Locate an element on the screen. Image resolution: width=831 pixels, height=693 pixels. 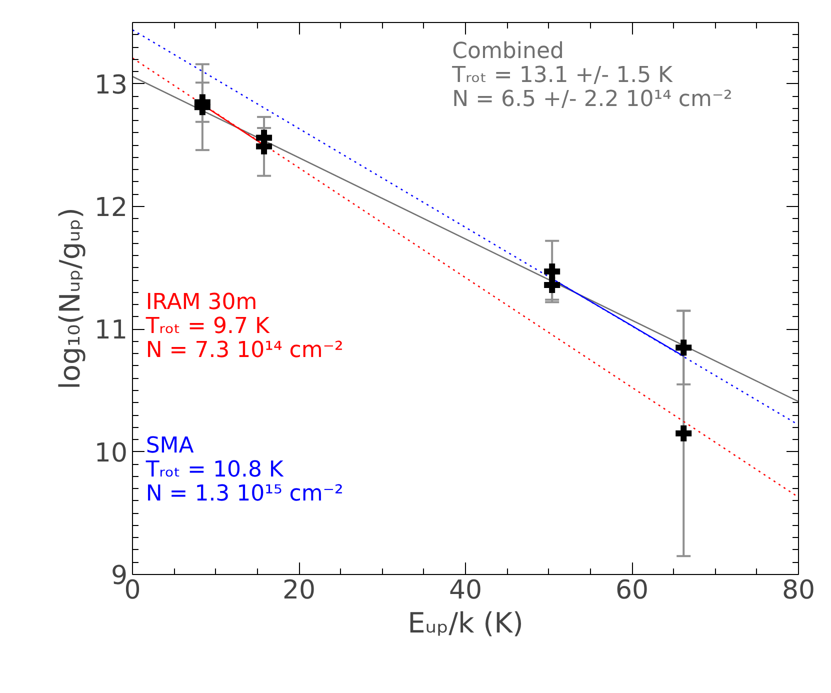
x-tick-label: 20 is located at coordinates (299, 591).